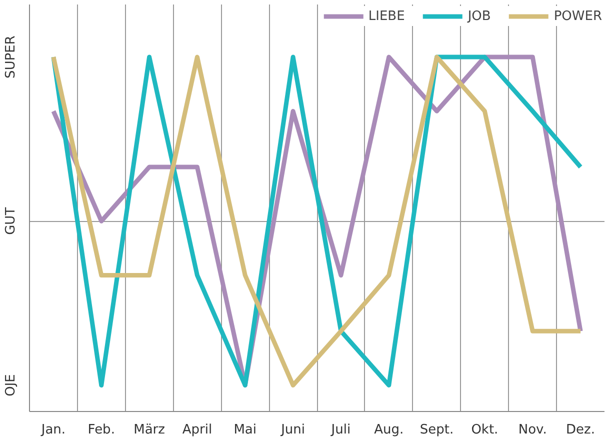 Image resolution: width=616 pixels, height=446 pixels. What do you see at coordinates (532, 430) in the screenshot?
I see `x-tick-label: Nov.` at bounding box center [532, 430].